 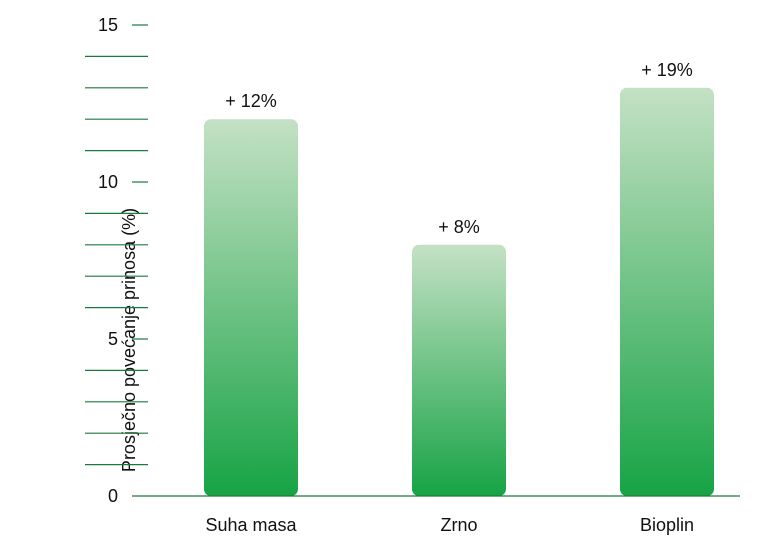 I want to click on bar-bioplin, so click(x=667, y=292).